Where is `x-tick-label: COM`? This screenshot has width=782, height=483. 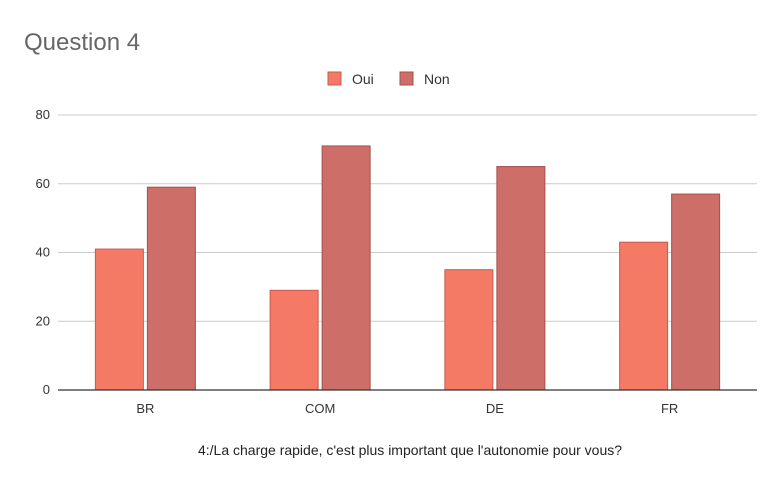 x-tick-label: COM is located at coordinates (320, 408).